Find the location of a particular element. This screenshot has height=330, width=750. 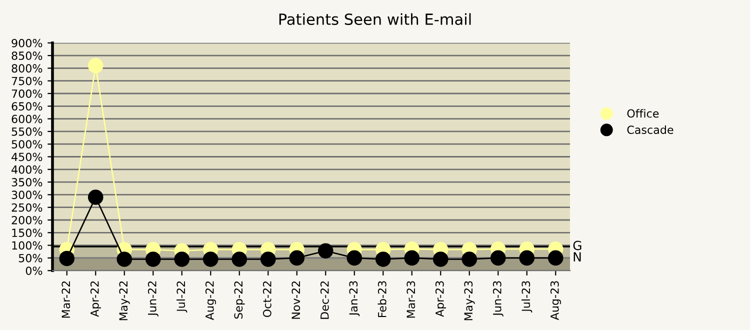

y-tick-label: 200% is located at coordinates (27, 220).